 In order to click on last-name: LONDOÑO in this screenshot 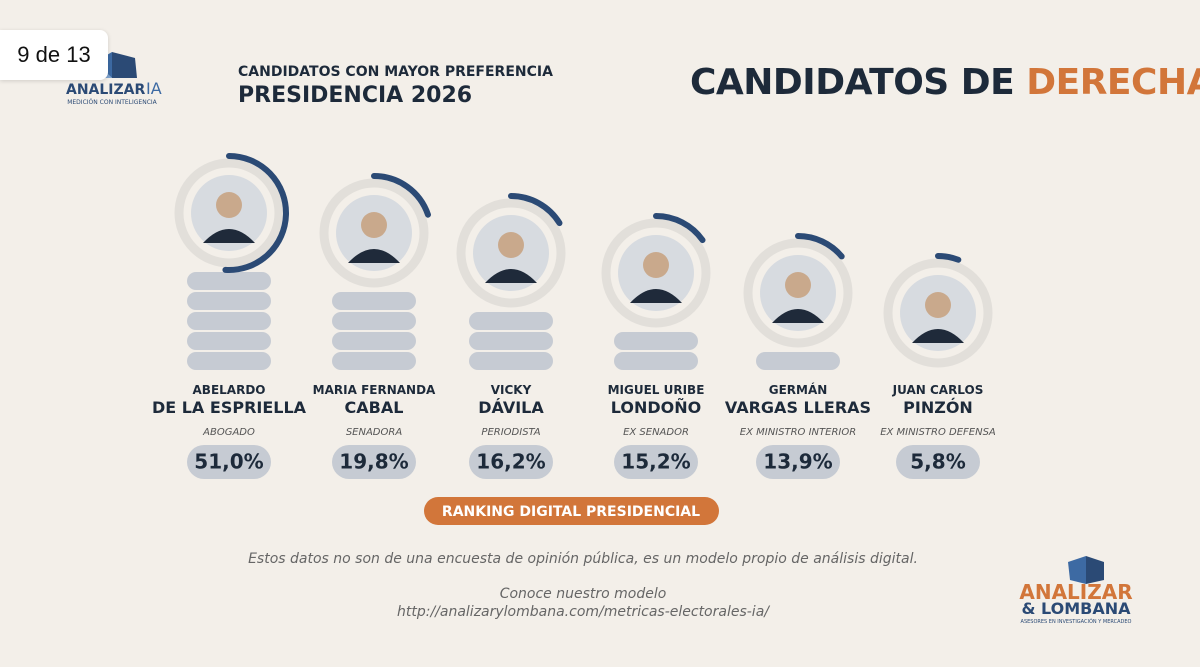, I will do `click(656, 407)`.